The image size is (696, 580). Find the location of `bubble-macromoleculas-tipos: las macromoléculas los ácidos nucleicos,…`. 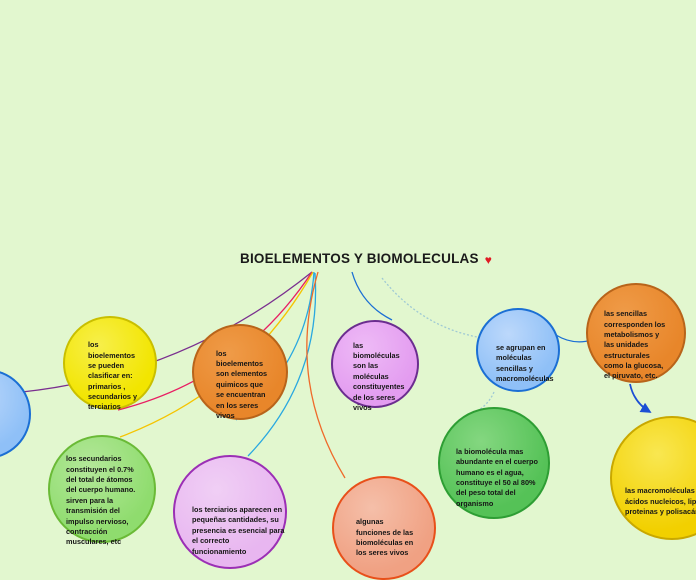

bubble-macromoleculas-tipos: las macromoléculas los ácidos nucleicos,… is located at coordinates (653, 478).